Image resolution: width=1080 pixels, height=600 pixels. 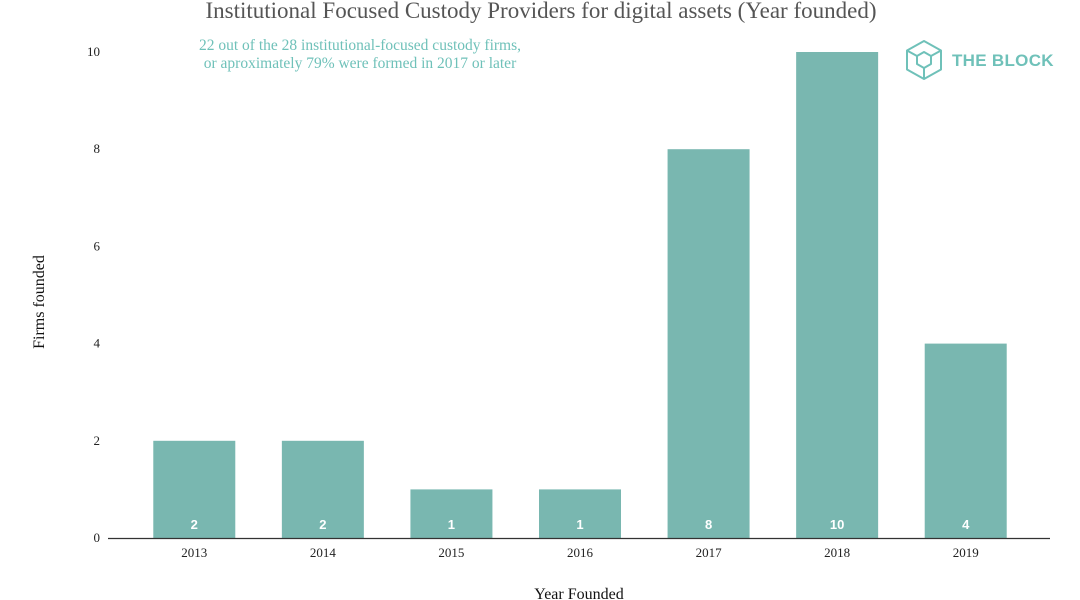 What do you see at coordinates (97, 440) in the screenshot?
I see `y-tick-label-1: 2` at bounding box center [97, 440].